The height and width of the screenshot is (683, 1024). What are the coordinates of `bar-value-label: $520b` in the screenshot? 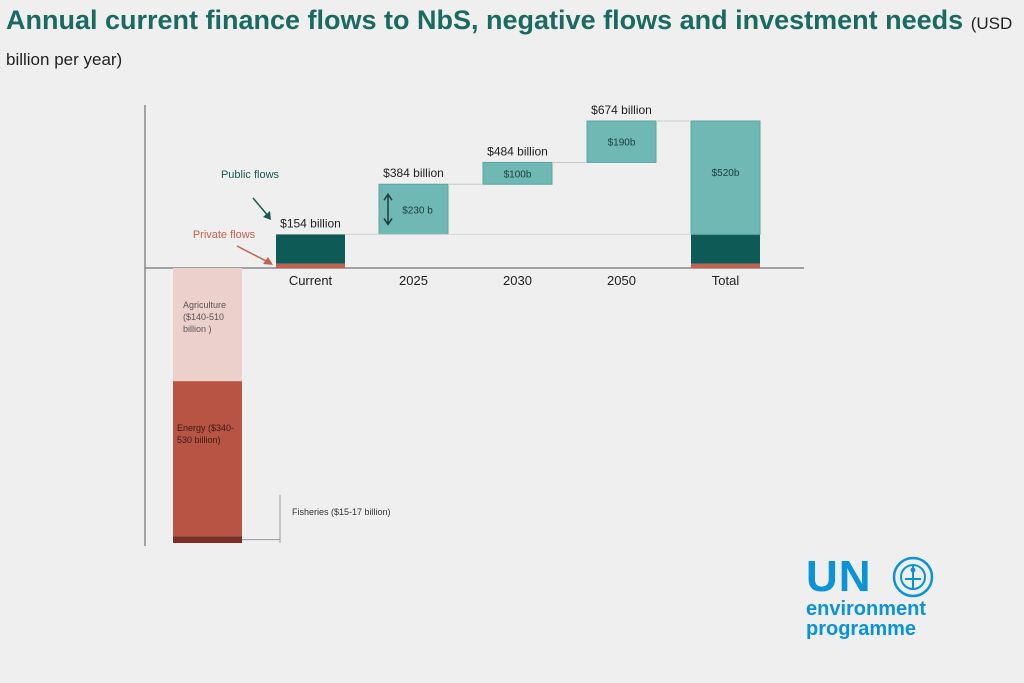 It's located at (726, 173).